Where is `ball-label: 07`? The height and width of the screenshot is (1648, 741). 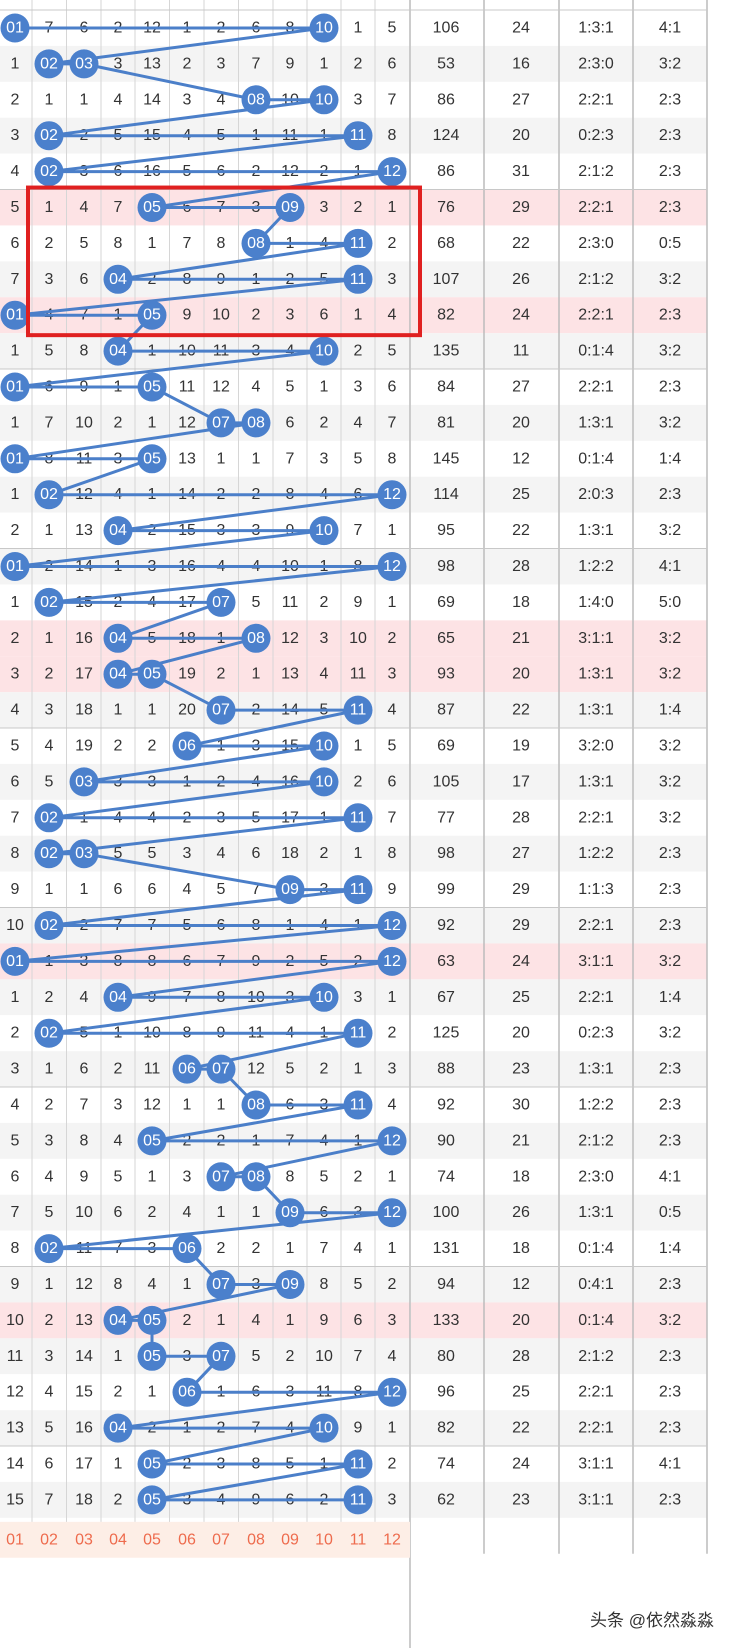 ball-label: 07 is located at coordinates (221, 1176).